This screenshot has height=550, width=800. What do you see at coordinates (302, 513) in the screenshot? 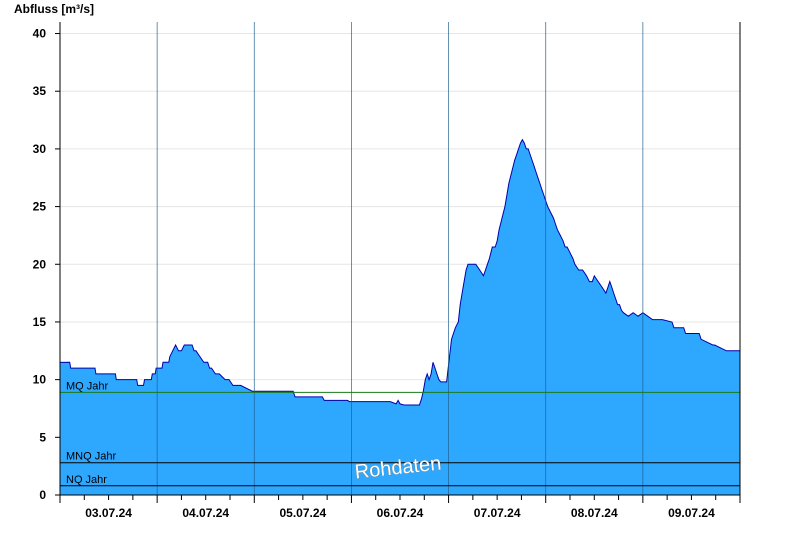
I see `x-tick-label-2: 05.07.24` at bounding box center [302, 513].